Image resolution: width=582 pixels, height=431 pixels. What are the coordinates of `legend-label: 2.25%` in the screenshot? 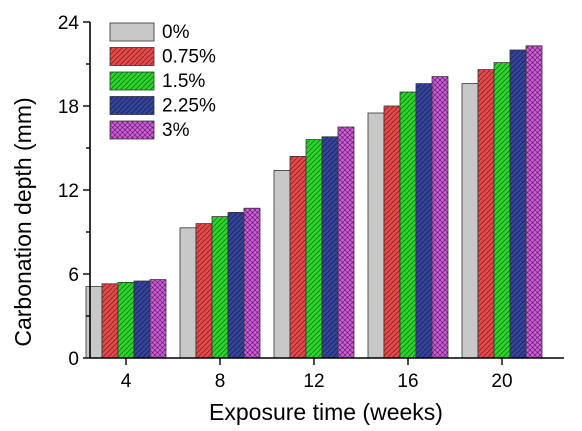 It's located at (189, 106).